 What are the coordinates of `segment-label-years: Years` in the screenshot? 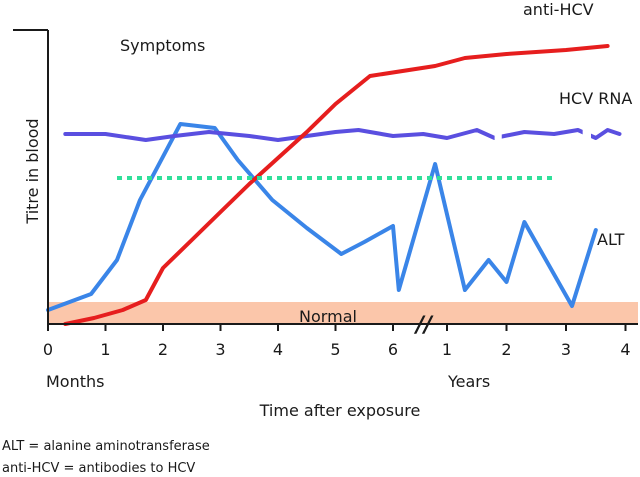 It's located at (468, 381).